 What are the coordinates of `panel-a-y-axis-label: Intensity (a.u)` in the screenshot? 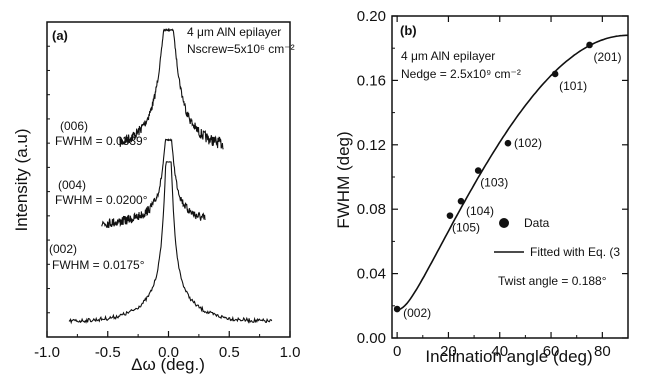 It's located at (21, 180).